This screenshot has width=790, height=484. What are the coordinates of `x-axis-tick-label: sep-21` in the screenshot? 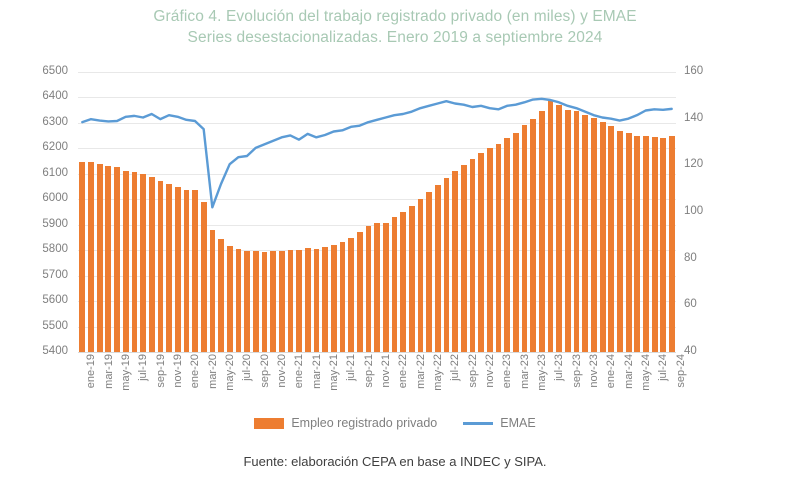 It's located at (368, 371).